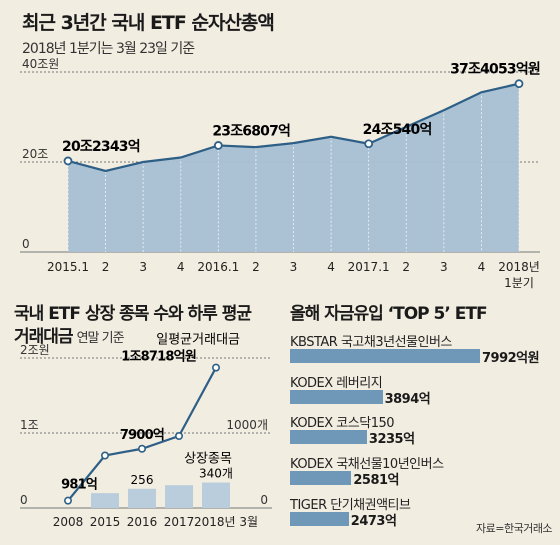 This screenshot has width=560, height=545. I want to click on chart-subtitle: 2018년 1분기는 3월 23일 기준, so click(108, 49).